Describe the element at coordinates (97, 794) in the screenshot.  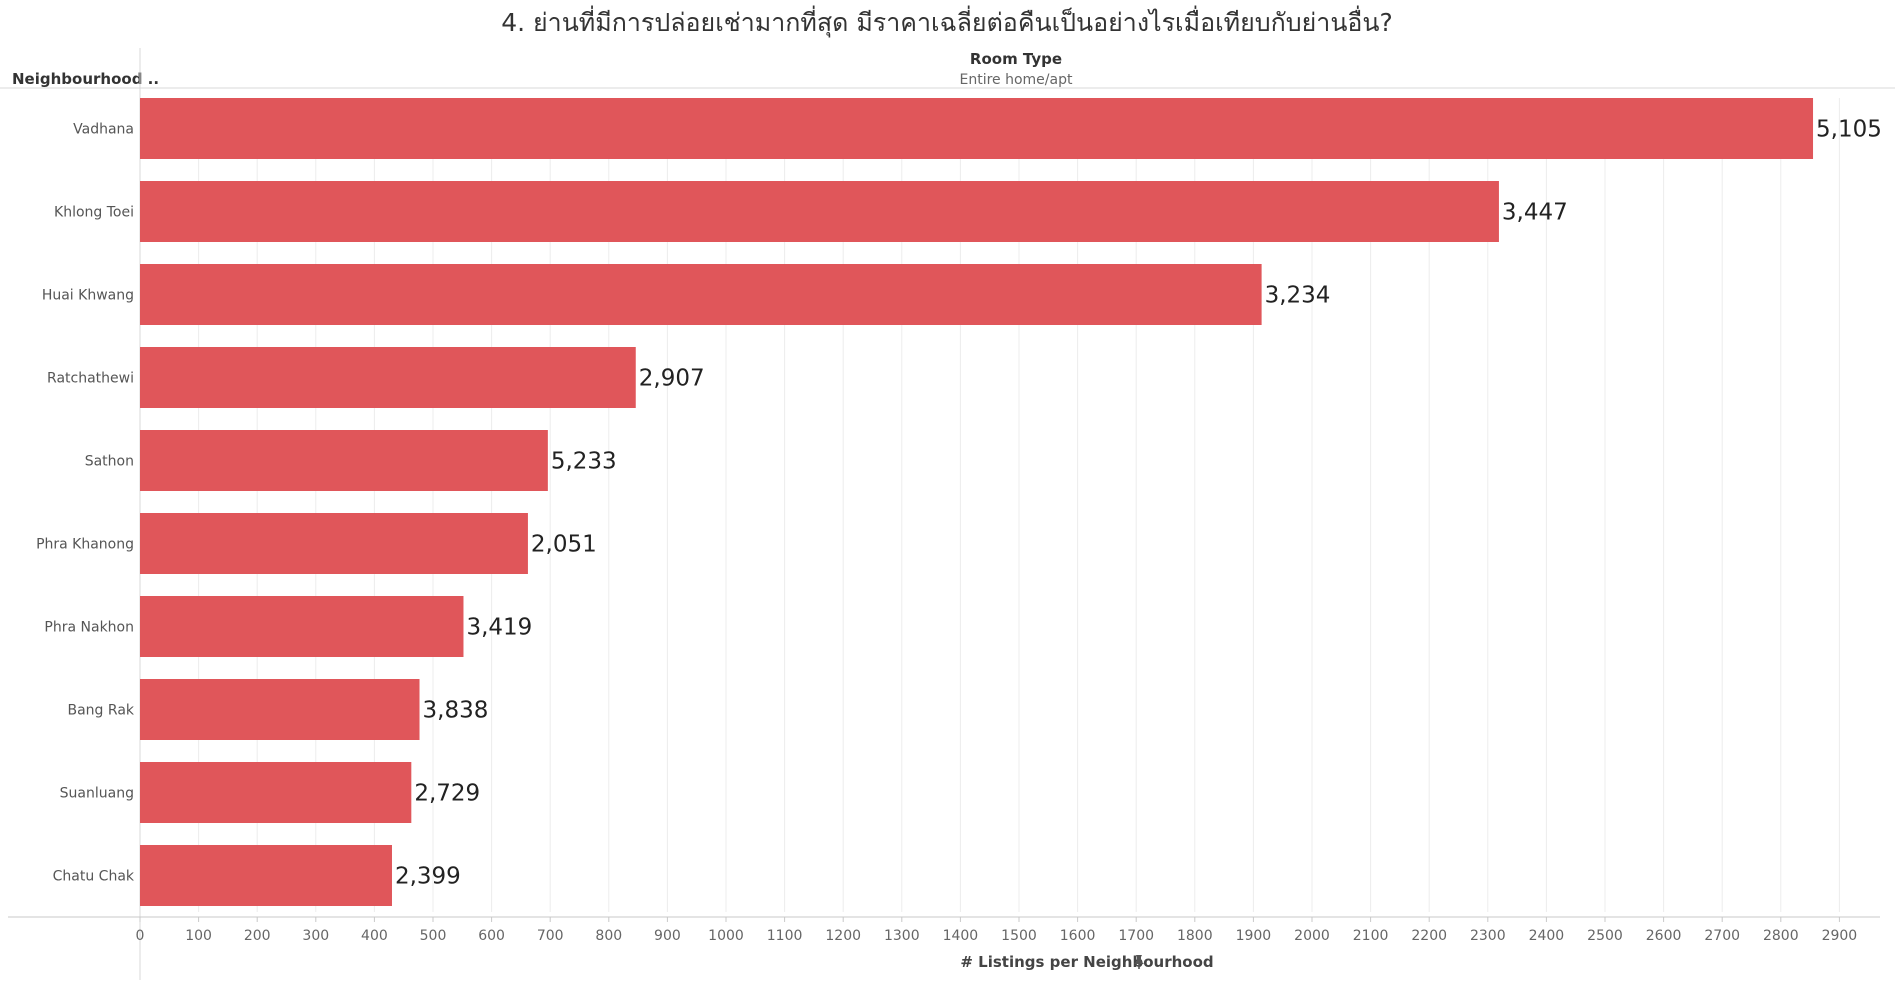
I see `category-label: Suanluang` at that location.